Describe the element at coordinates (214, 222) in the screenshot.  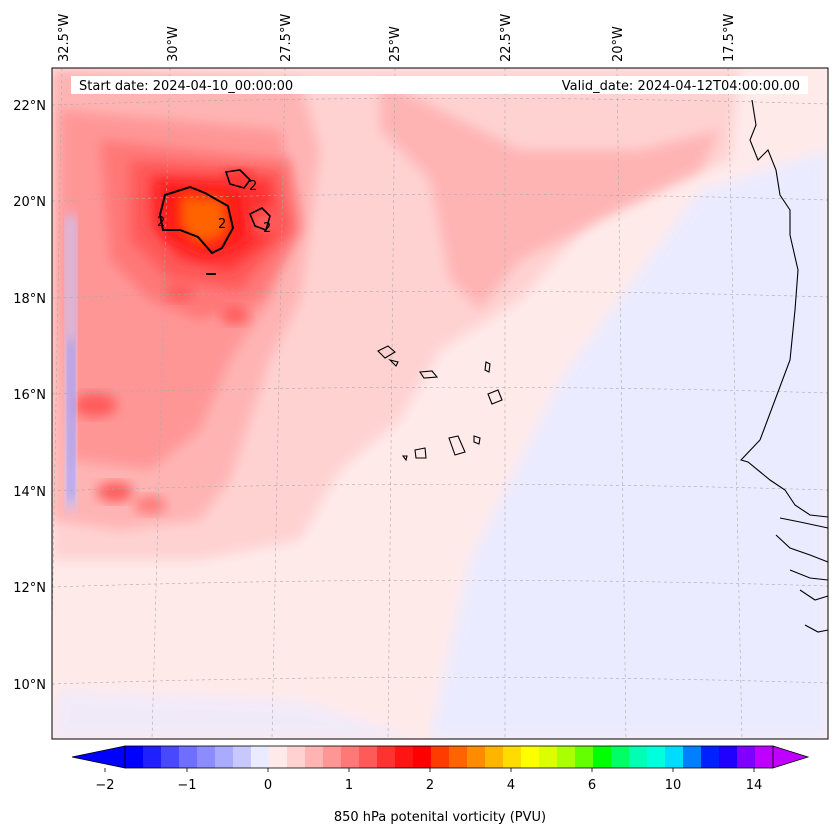
I see `pv-2-contours` at that location.